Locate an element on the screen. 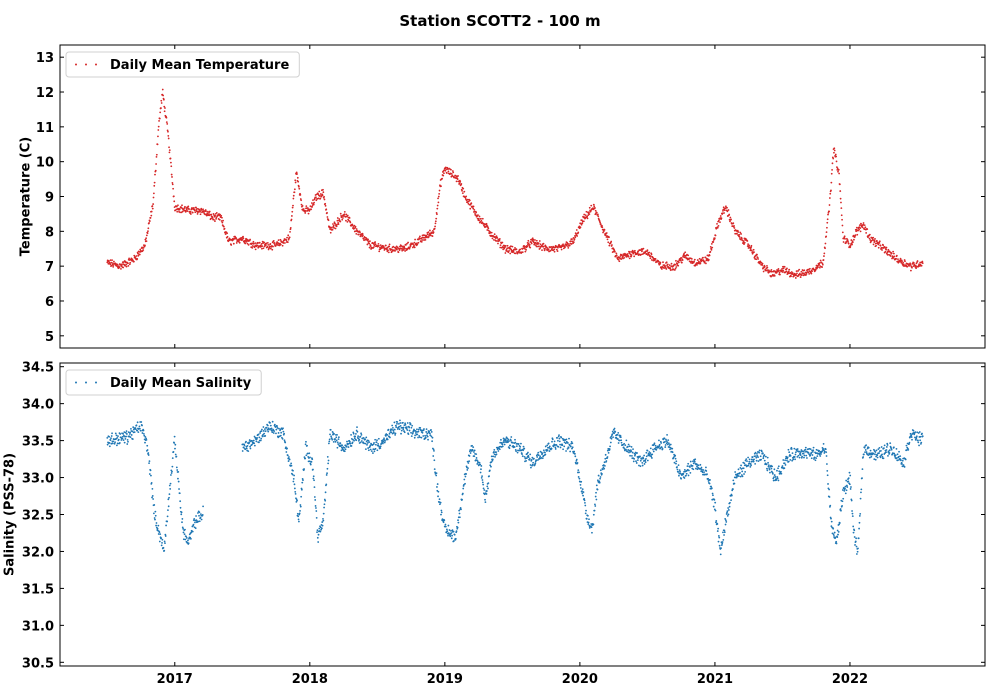 The image size is (1000, 700). salinity-data-point-2038 is located at coordinates (900, 456).